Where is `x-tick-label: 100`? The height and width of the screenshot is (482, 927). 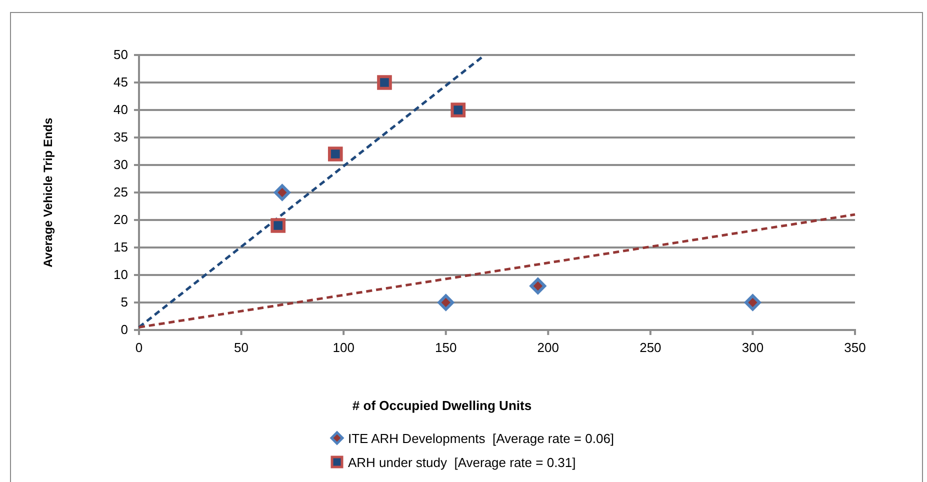 x-tick-label: 100 is located at coordinates (343, 348).